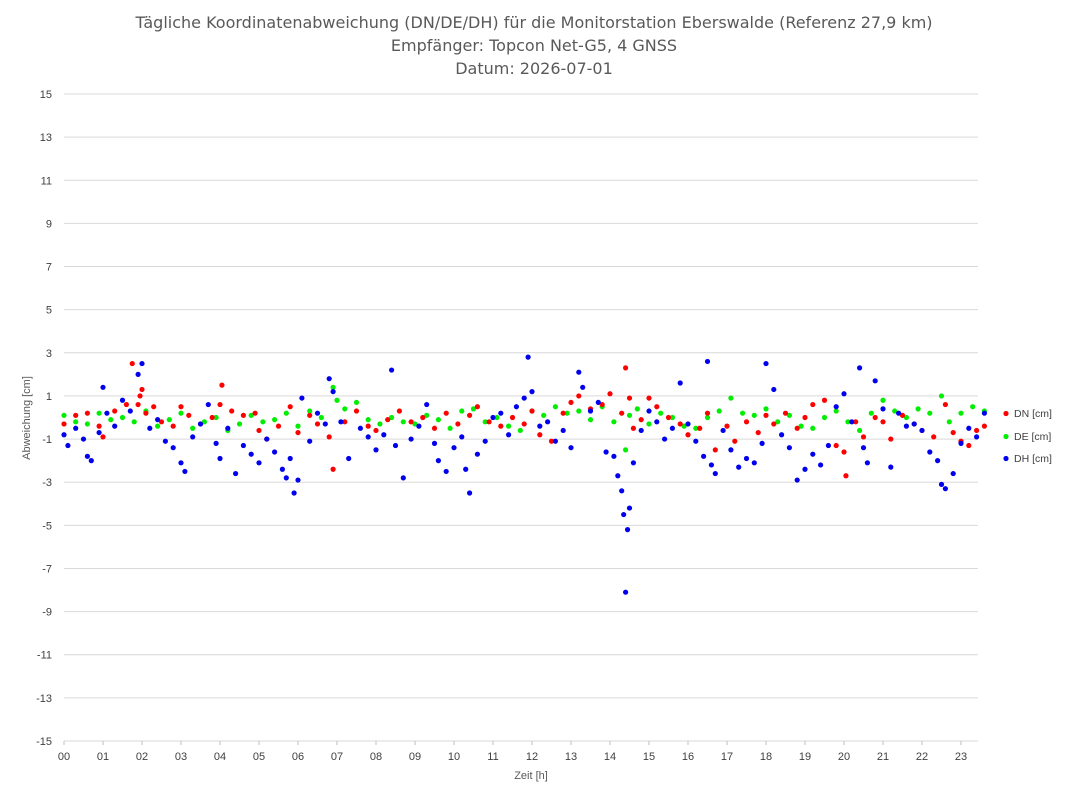  What do you see at coordinates (337, 757) in the screenshot?
I see `x-tick-label-7: 07` at bounding box center [337, 757].